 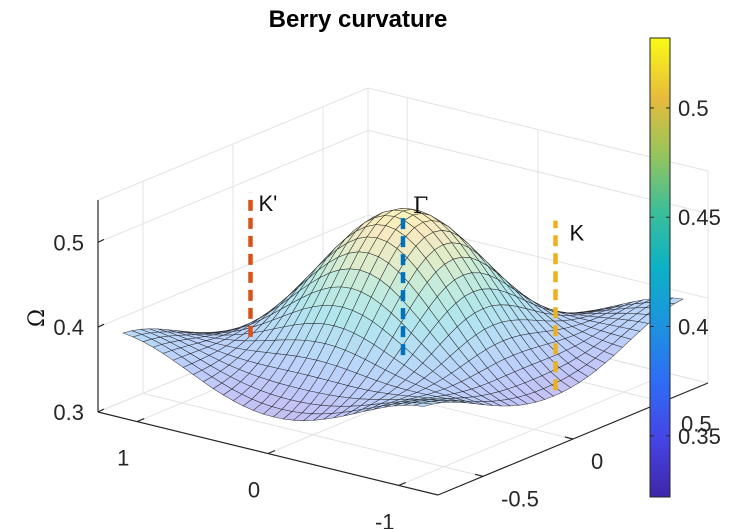 What do you see at coordinates (660, 267) in the screenshot?
I see `colorbar-gradient` at bounding box center [660, 267].